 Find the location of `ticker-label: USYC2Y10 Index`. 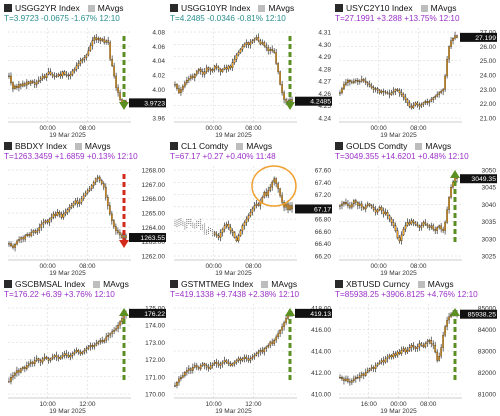

ticker-label: USYC2Y10 Index is located at coordinates (379, 8).